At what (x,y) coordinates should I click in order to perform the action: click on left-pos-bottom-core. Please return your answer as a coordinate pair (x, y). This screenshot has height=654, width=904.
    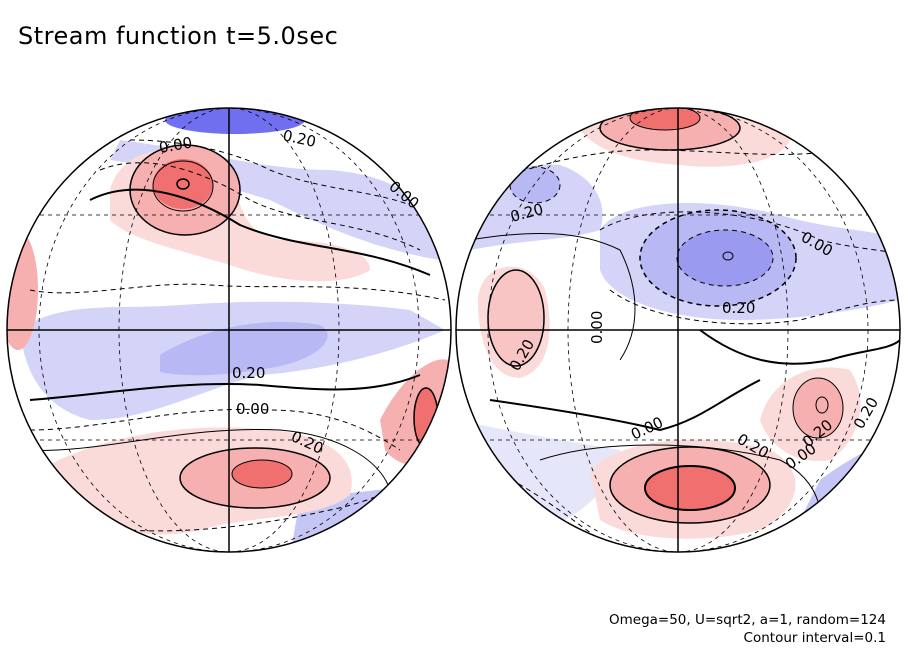
    Looking at the image, I should click on (262, 474).